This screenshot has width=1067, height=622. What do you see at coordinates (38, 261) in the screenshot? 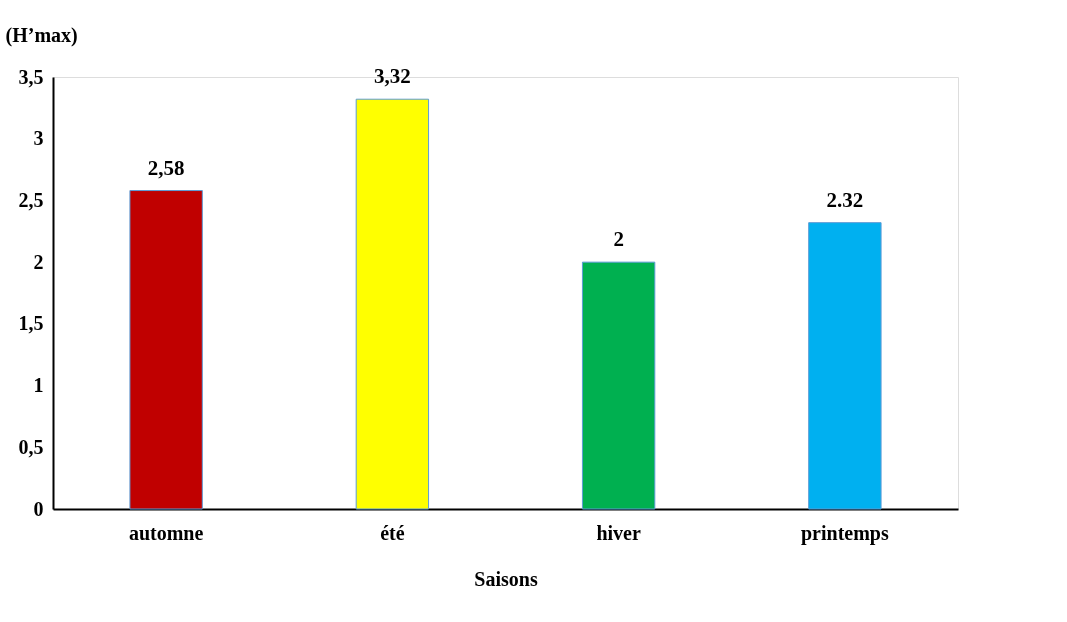
I see `y-tick-label: 2` at bounding box center [38, 261].